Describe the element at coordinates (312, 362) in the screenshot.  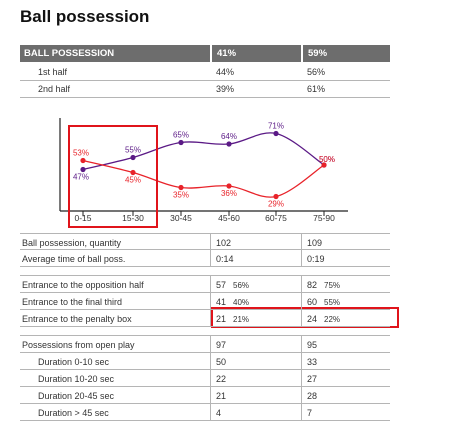
I see `stat-value-b: 33` at that location.